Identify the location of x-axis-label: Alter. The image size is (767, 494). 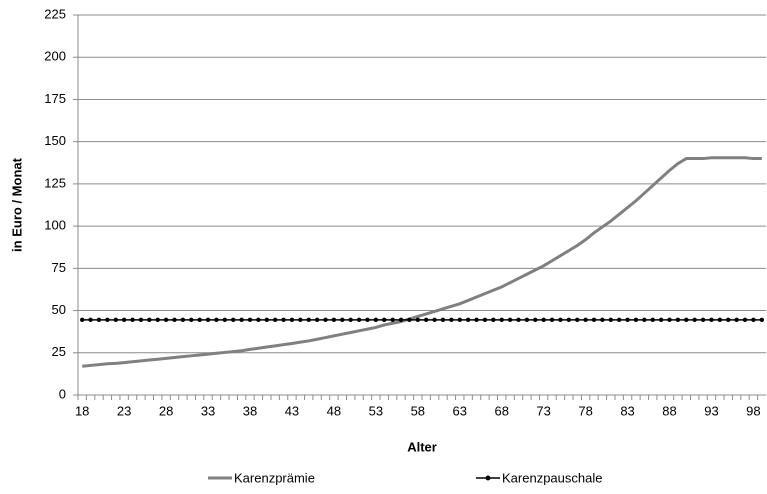
(422, 446).